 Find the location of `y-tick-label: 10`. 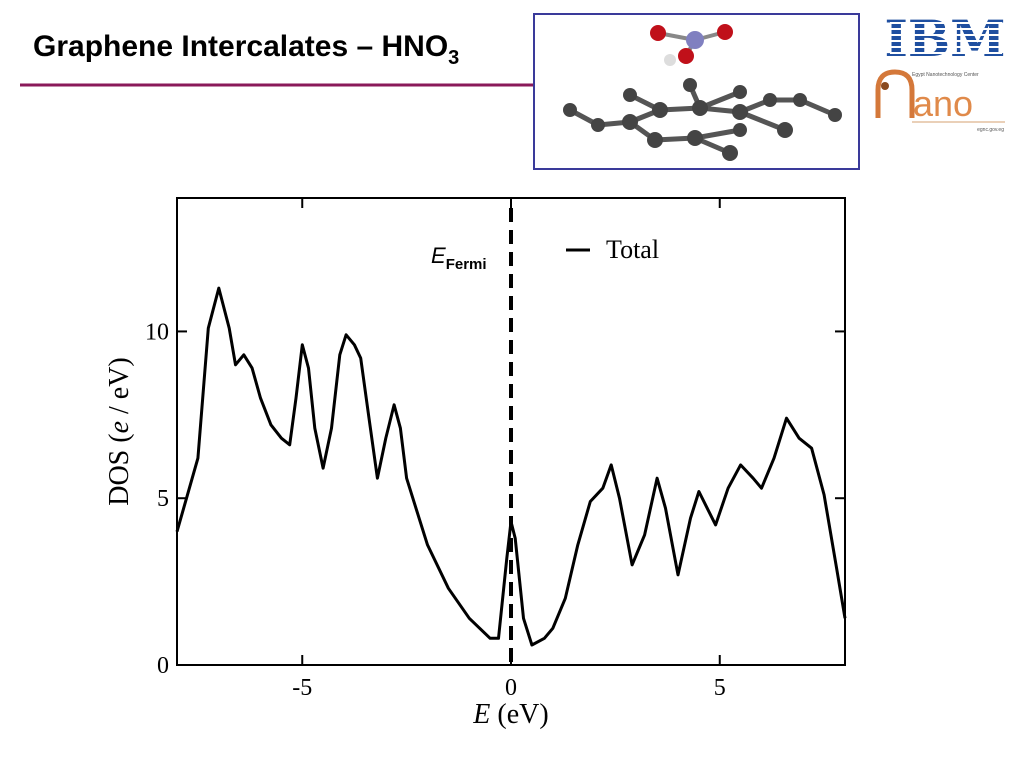

y-tick-label: 10 is located at coordinates (157, 332).